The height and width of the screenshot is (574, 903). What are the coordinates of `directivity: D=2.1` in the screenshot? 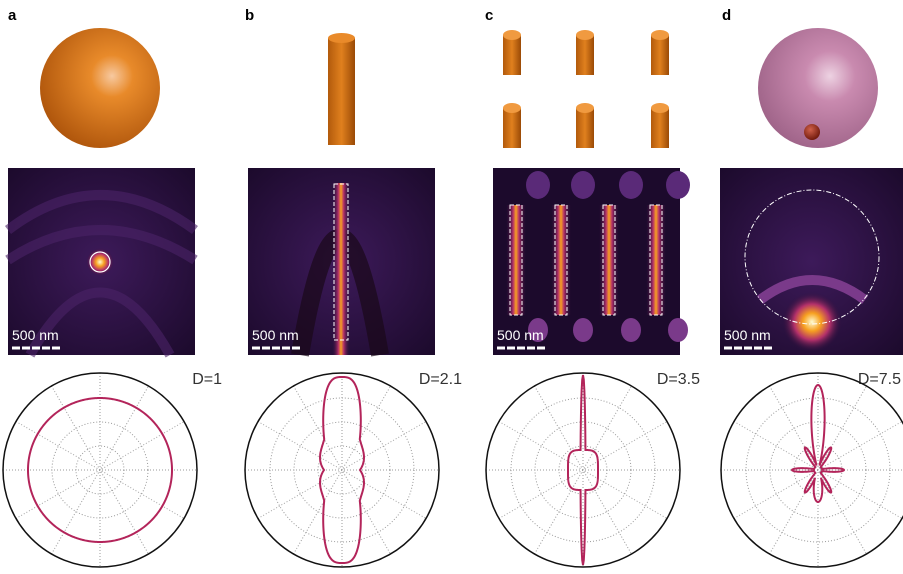 It's located at (440, 379).